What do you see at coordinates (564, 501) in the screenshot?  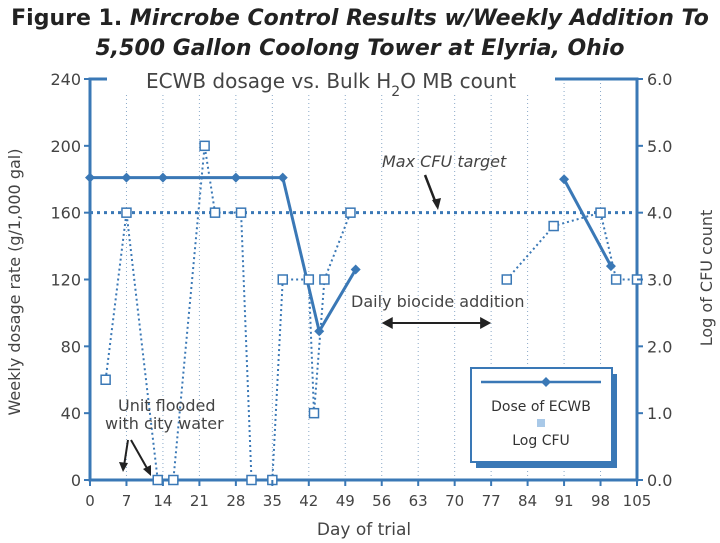 I see `x-tick-label: 91` at bounding box center [564, 501].